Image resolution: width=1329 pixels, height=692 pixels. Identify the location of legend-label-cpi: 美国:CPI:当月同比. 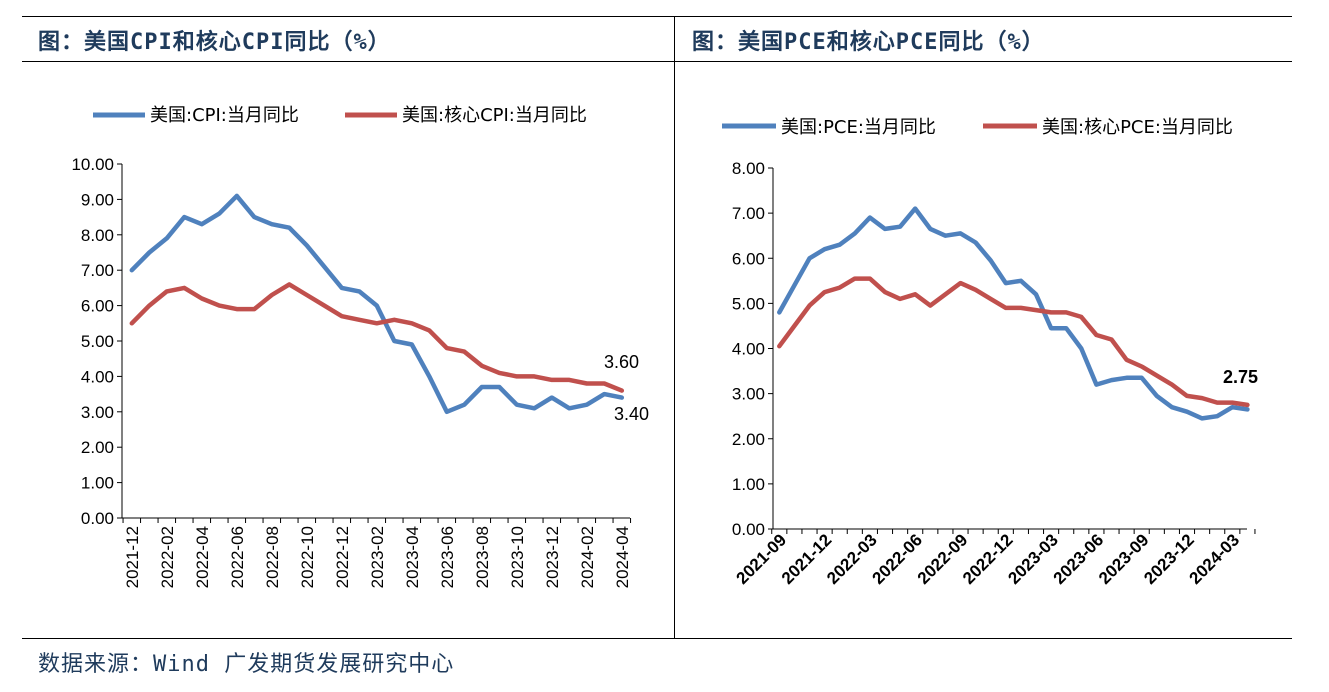
(224, 115).